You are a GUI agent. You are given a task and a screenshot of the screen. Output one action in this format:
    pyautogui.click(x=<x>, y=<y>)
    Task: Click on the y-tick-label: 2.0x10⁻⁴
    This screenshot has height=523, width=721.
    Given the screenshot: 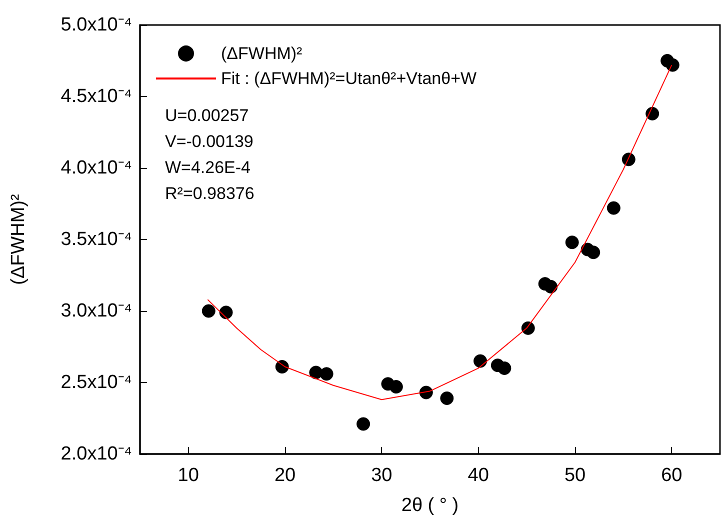 What is the action you would take?
    pyautogui.click(x=96, y=454)
    